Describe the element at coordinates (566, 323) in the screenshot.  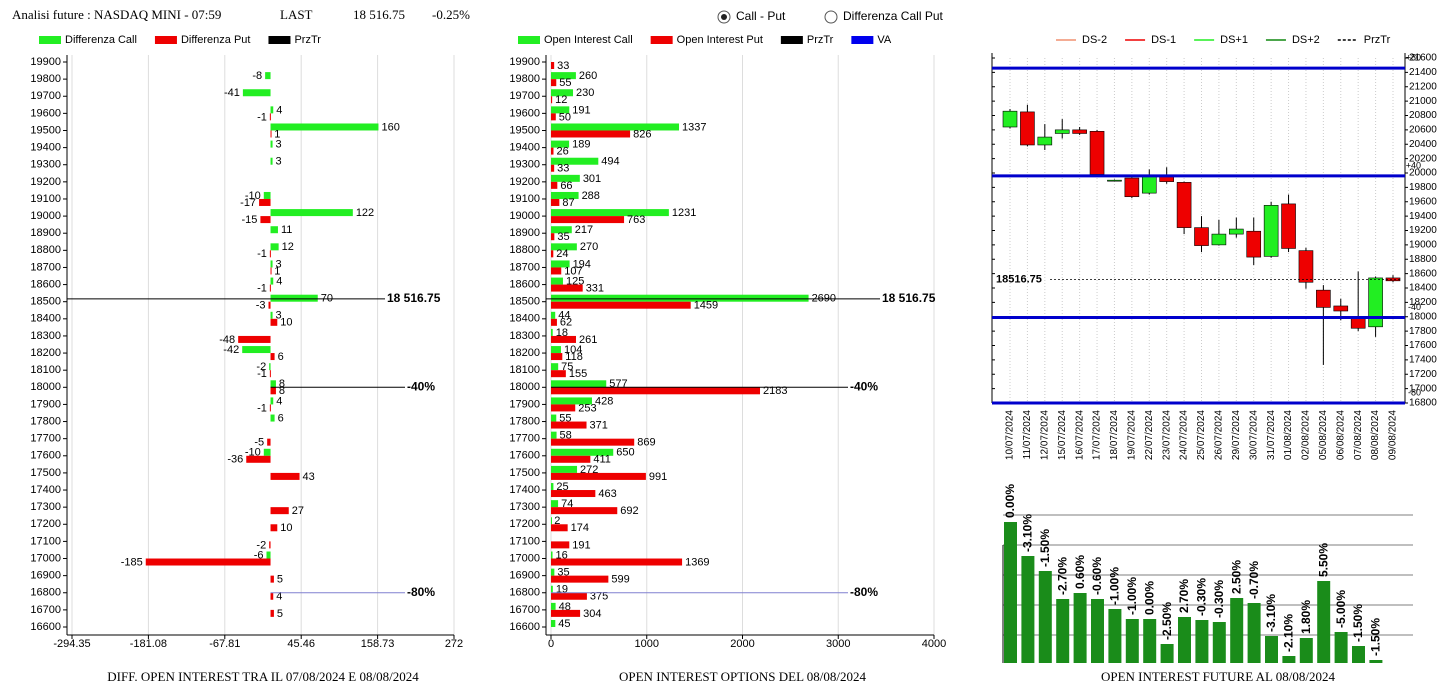
I see `bar-label: 62` at that location.